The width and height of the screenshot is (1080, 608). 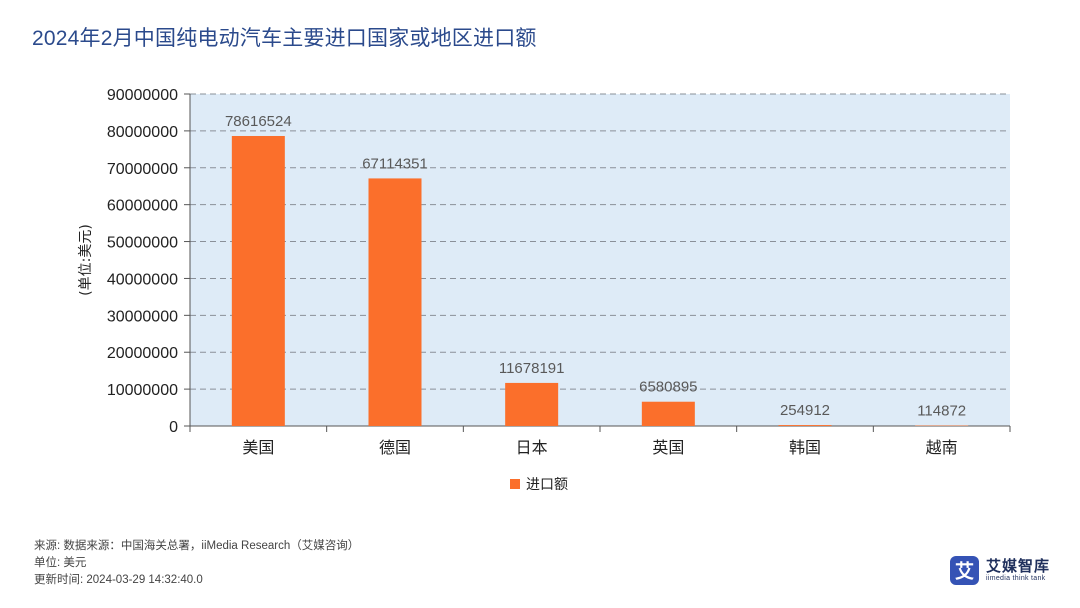 What do you see at coordinates (942, 447) in the screenshot?
I see `x-tick-label: 越南` at bounding box center [942, 447].